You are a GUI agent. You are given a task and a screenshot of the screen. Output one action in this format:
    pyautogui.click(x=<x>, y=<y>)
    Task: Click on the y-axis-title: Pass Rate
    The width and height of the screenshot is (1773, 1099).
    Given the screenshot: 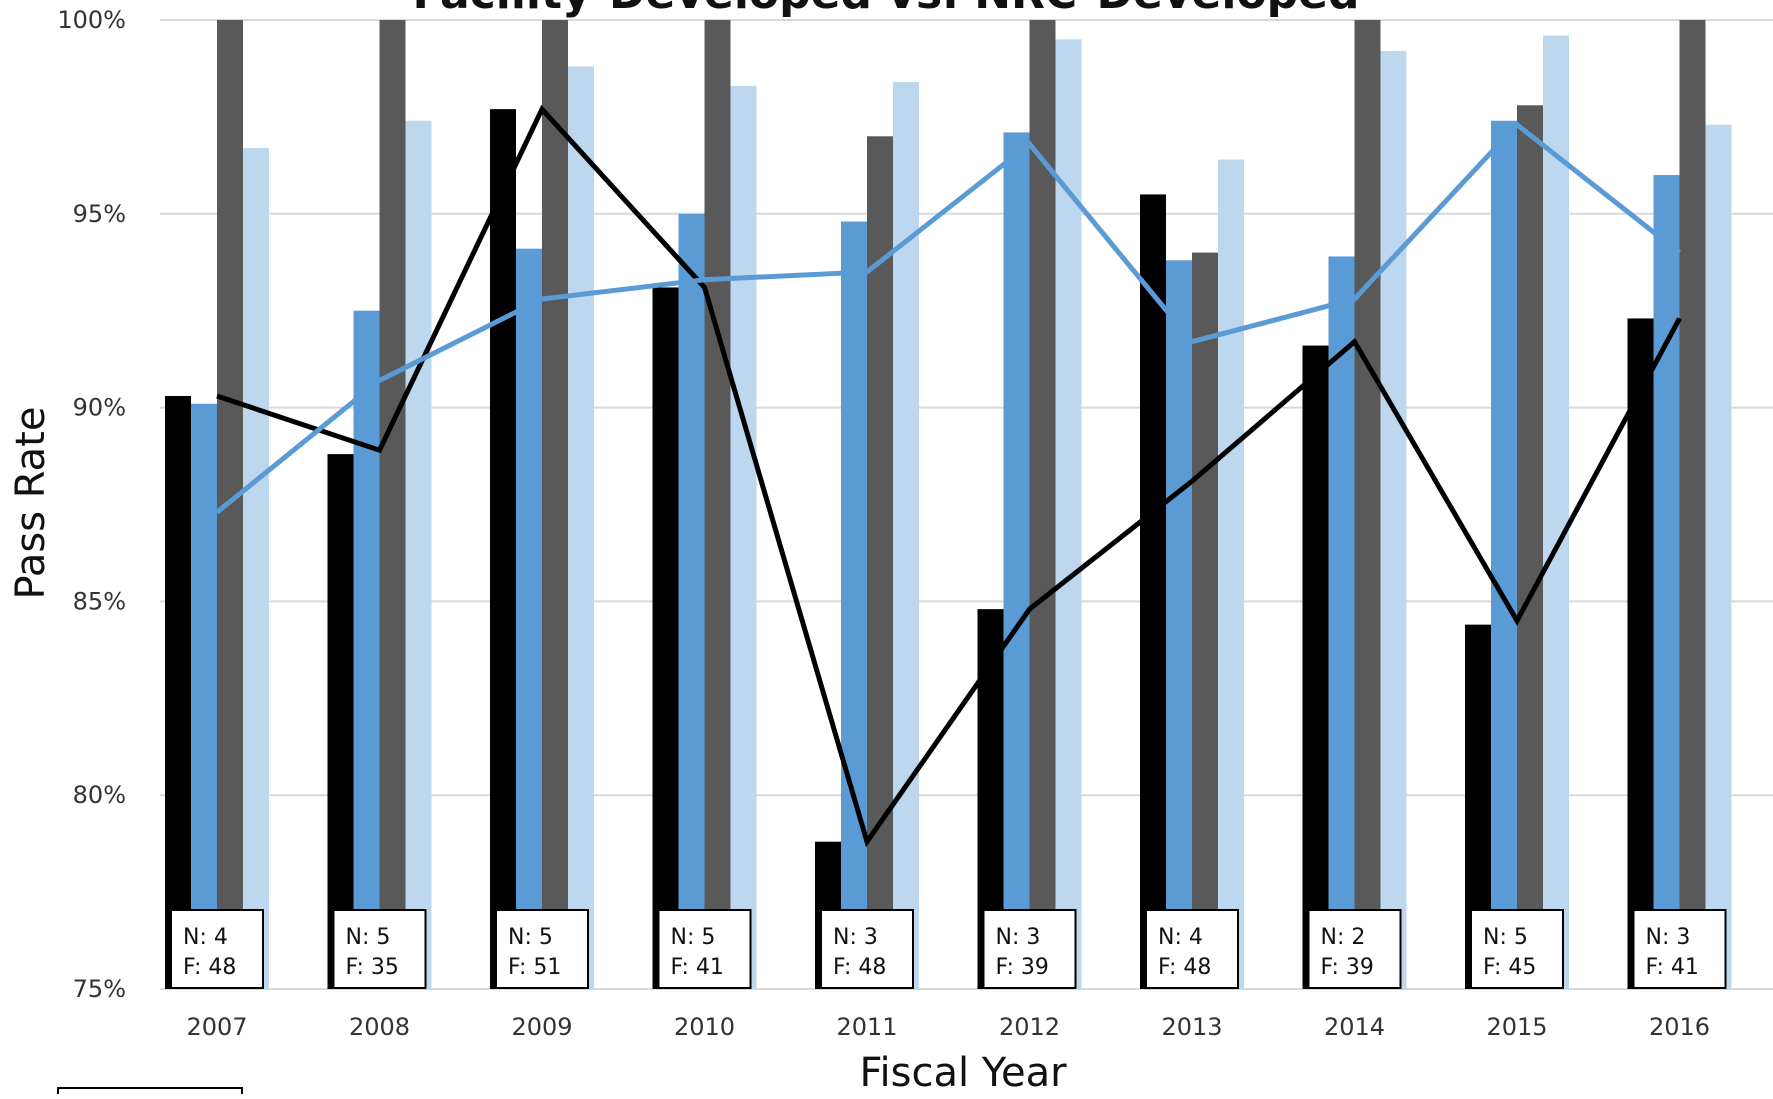 What is the action you would take?
    pyautogui.click(x=31, y=503)
    